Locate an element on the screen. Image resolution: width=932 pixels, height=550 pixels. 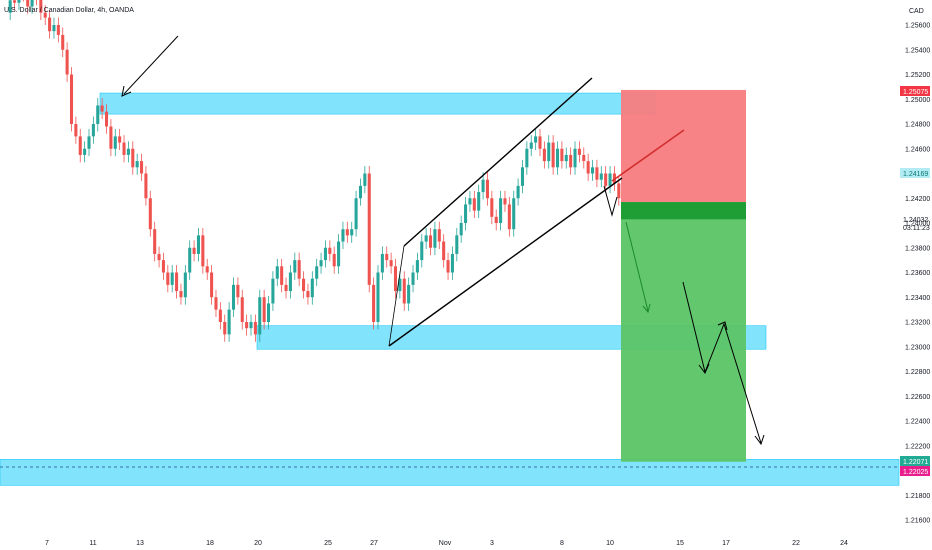
price-tick-label: 1.22800 is located at coordinates (917, 372).